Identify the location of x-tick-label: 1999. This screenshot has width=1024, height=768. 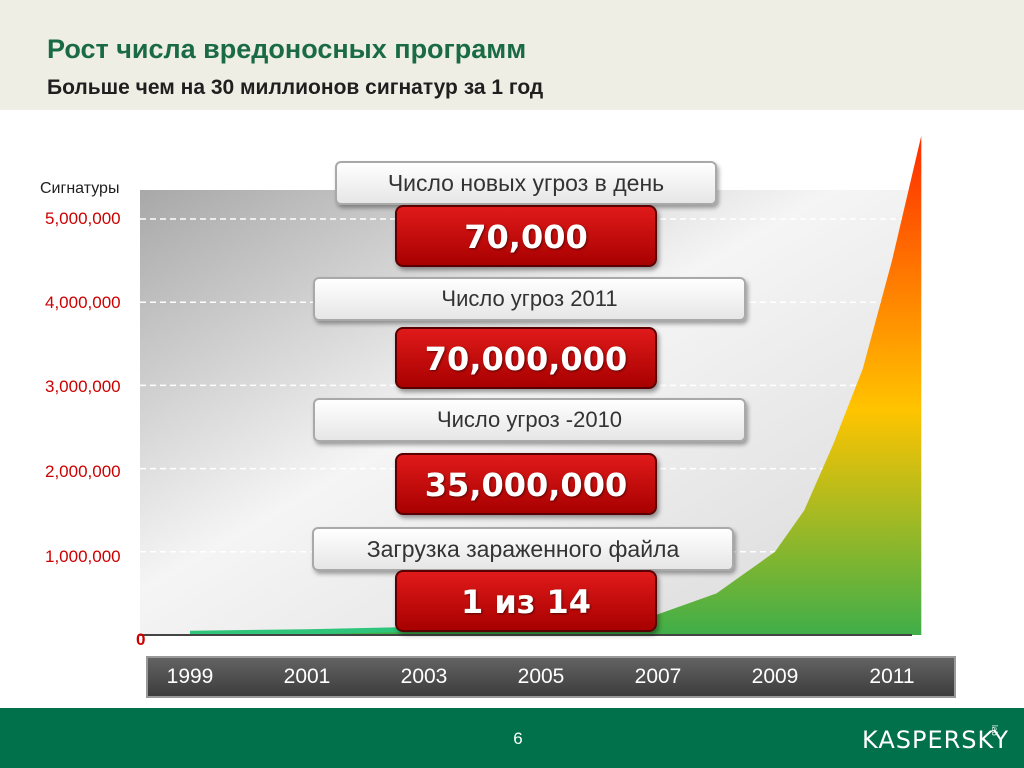
(190, 676).